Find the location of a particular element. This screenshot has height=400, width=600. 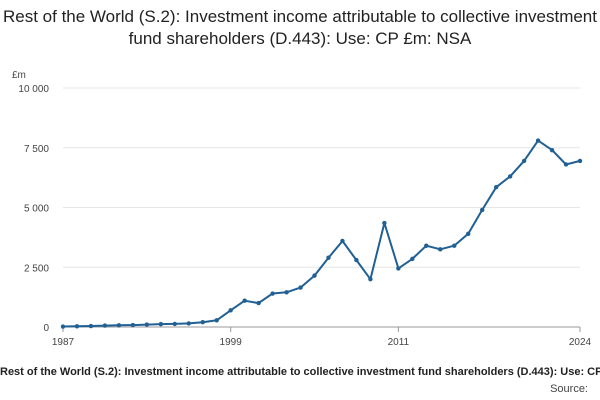

y-unit-label: £m is located at coordinates (19, 75).